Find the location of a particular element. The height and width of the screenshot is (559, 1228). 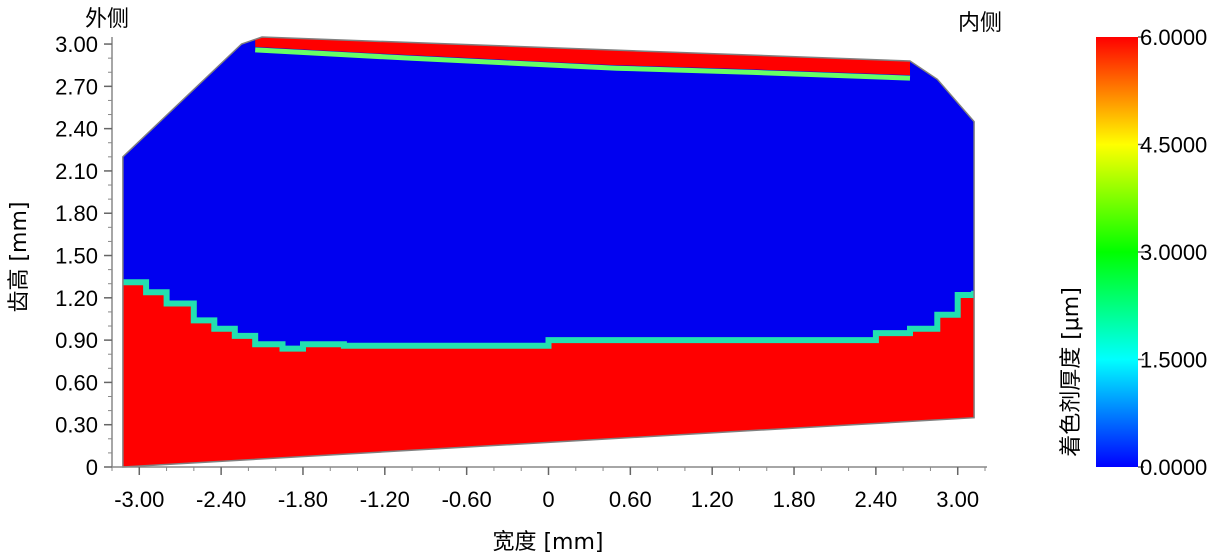

y-axis-label: 齿高 [mm] is located at coordinates (19, 256).